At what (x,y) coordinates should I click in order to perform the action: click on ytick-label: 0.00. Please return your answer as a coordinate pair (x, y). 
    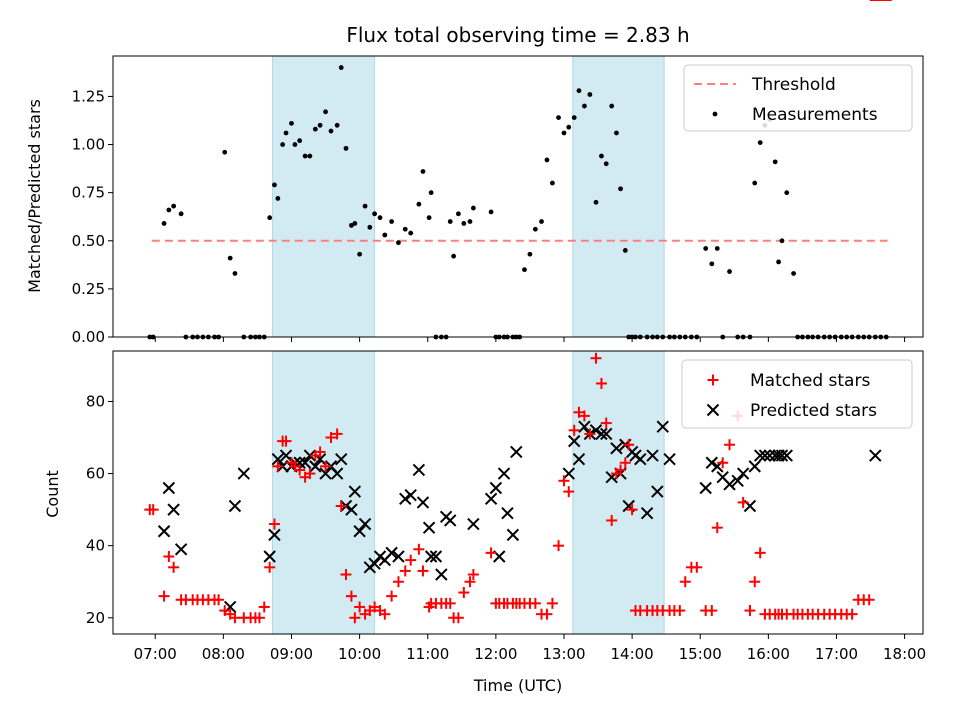
    Looking at the image, I should click on (88, 337).